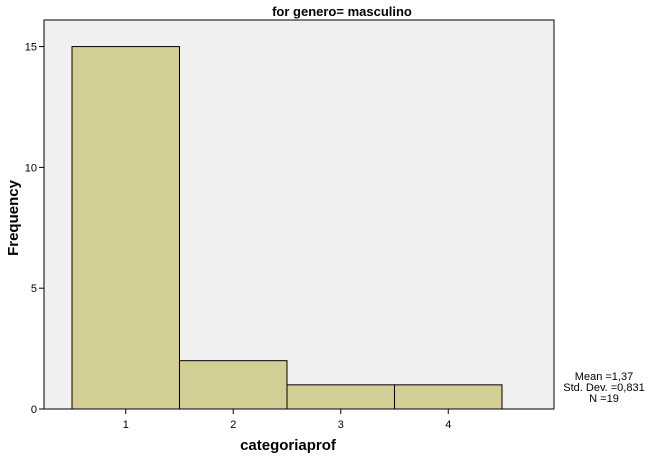 This screenshot has width=661, height=459. What do you see at coordinates (34, 410) in the screenshot?
I see `y-tick-label: 0` at bounding box center [34, 410].